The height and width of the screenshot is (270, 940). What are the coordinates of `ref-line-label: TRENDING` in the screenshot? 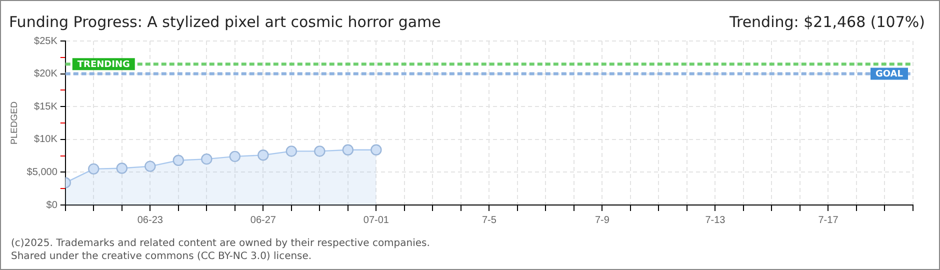 It's located at (103, 65).